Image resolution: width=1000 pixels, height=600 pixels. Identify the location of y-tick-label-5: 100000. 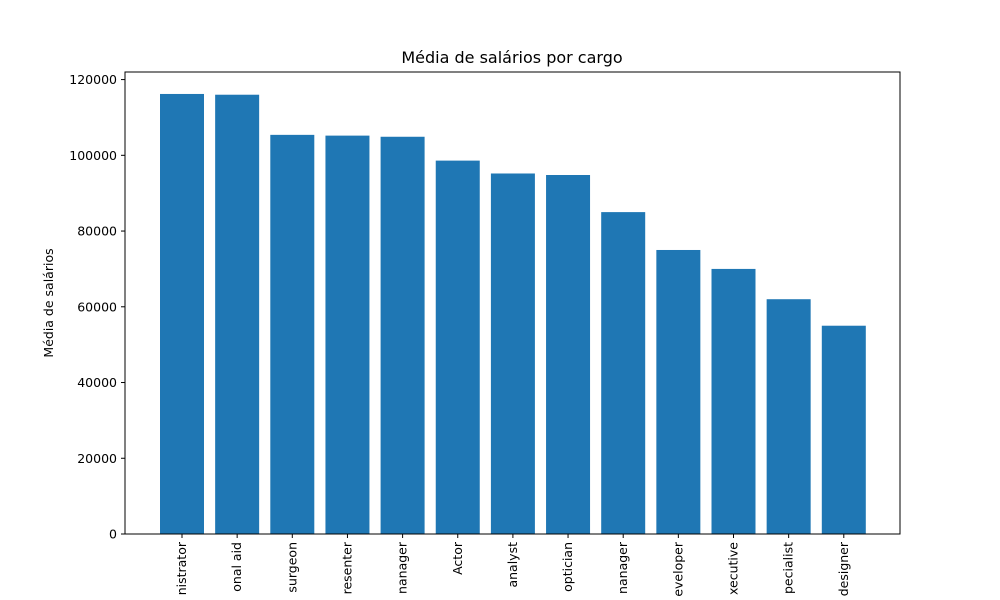
(93, 155).